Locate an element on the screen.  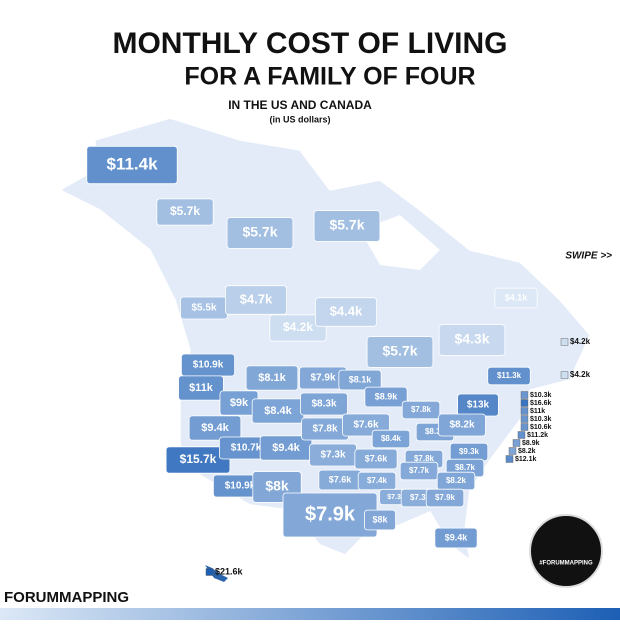
subtitle-note: (in US dollars) is located at coordinates (299, 119).